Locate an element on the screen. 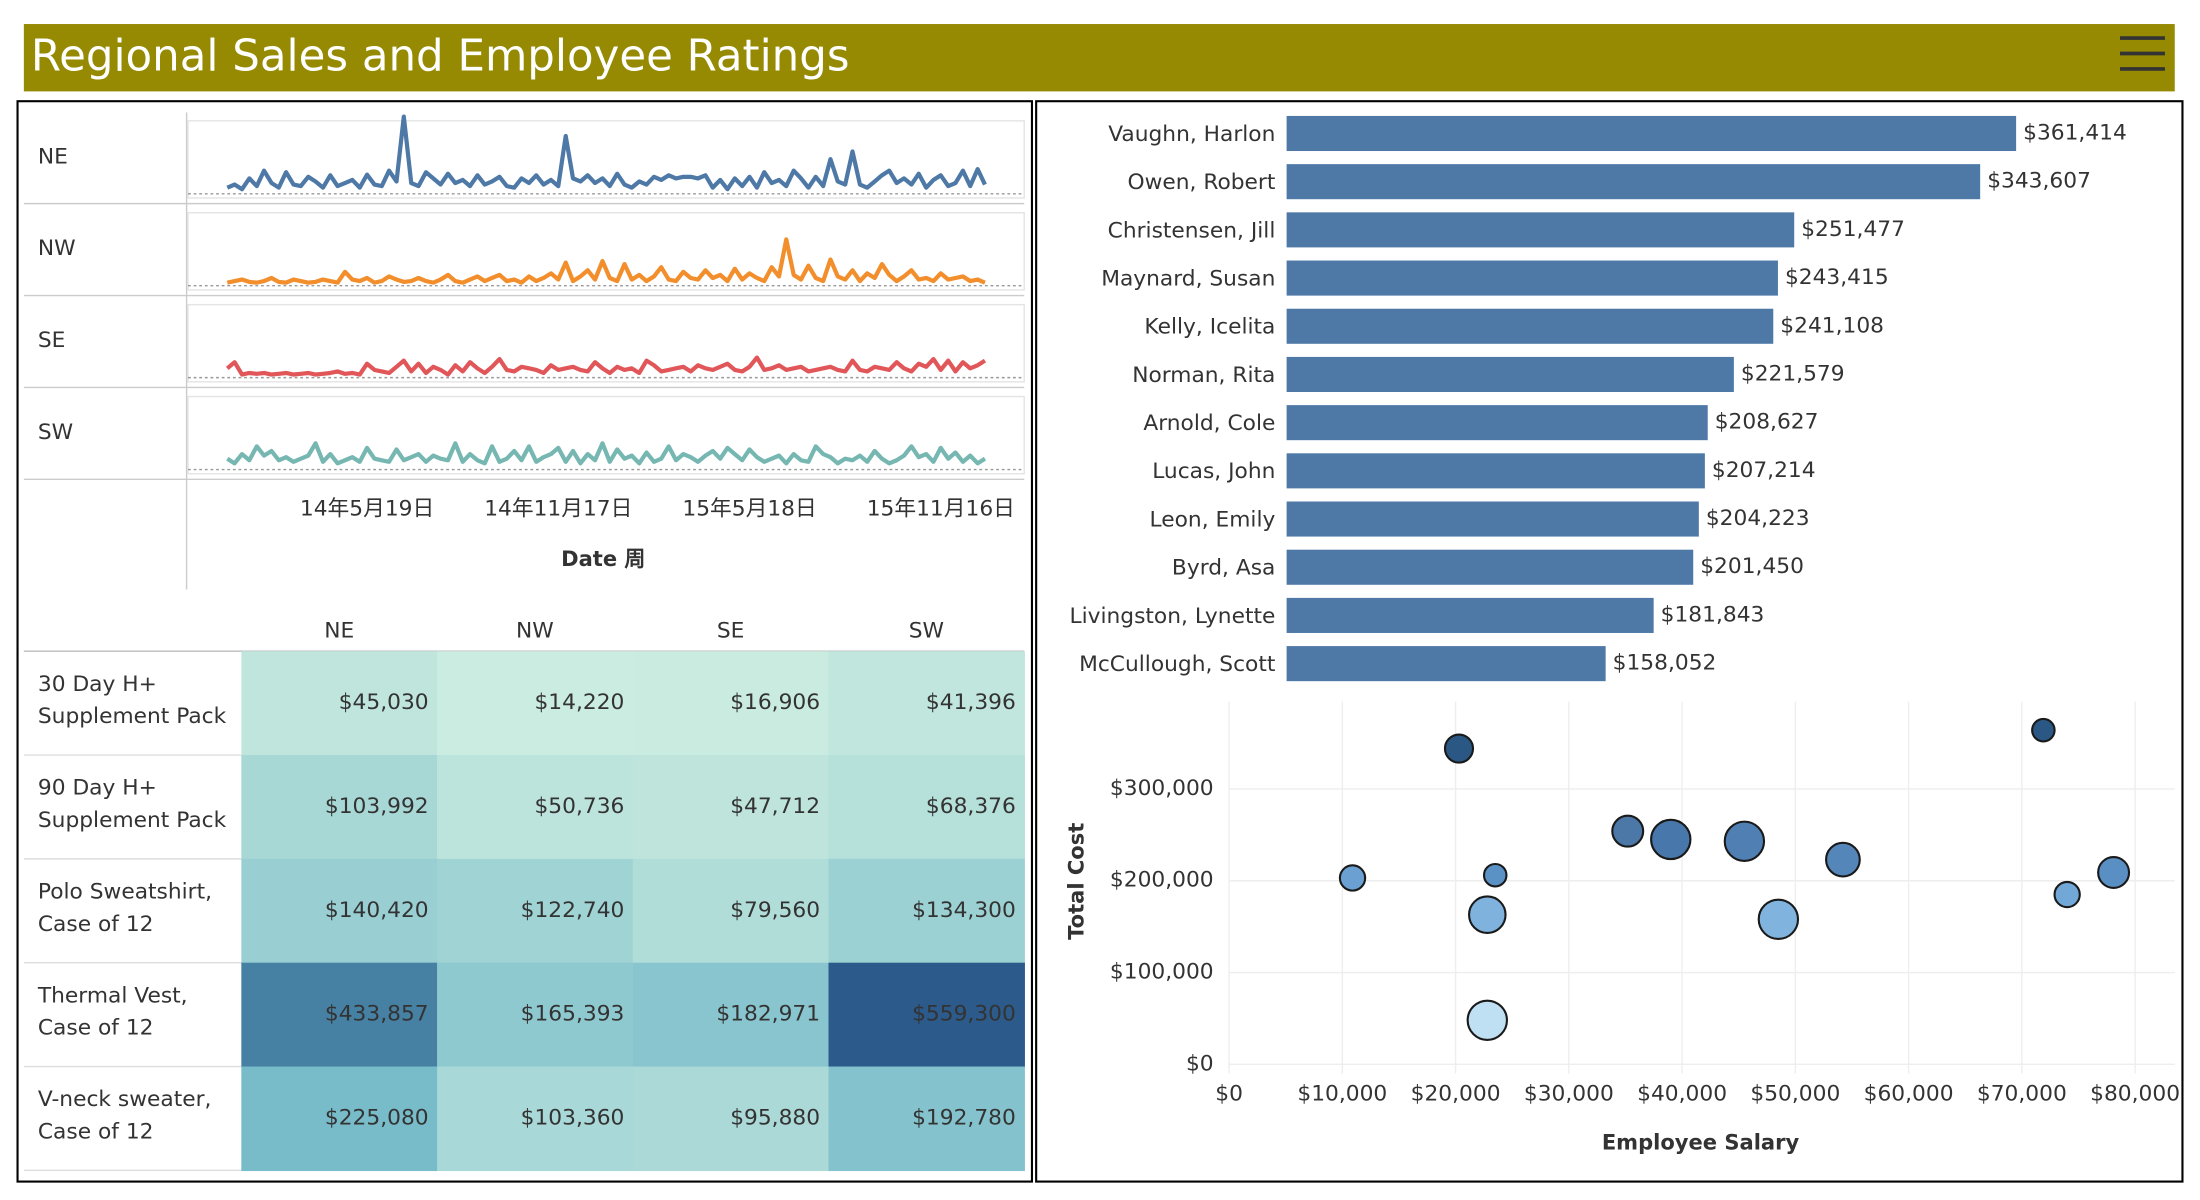  x-tick-label: $70,000 is located at coordinates (2022, 1094).